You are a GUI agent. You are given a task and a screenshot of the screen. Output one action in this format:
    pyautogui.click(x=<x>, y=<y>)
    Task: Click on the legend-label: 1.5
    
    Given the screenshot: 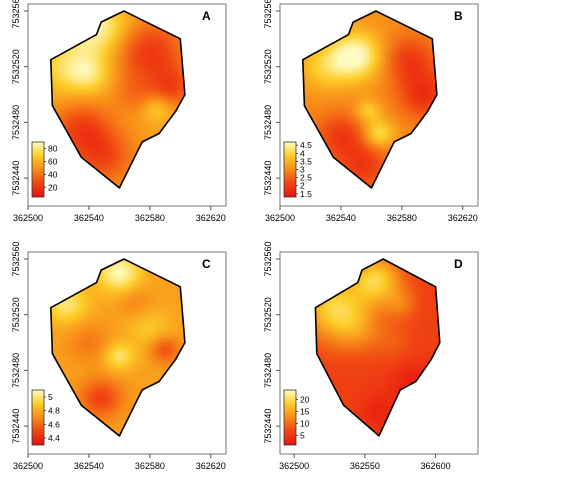 What is the action you would take?
    pyautogui.click(x=306, y=194)
    